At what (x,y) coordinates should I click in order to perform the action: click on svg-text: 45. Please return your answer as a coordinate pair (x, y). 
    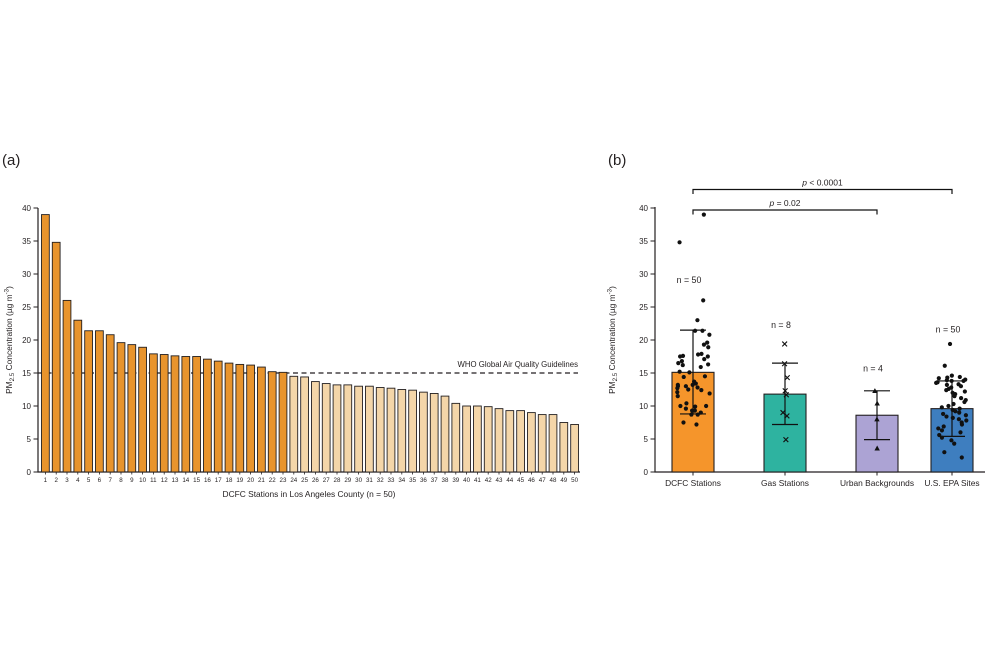
    Looking at the image, I should click on (520, 480).